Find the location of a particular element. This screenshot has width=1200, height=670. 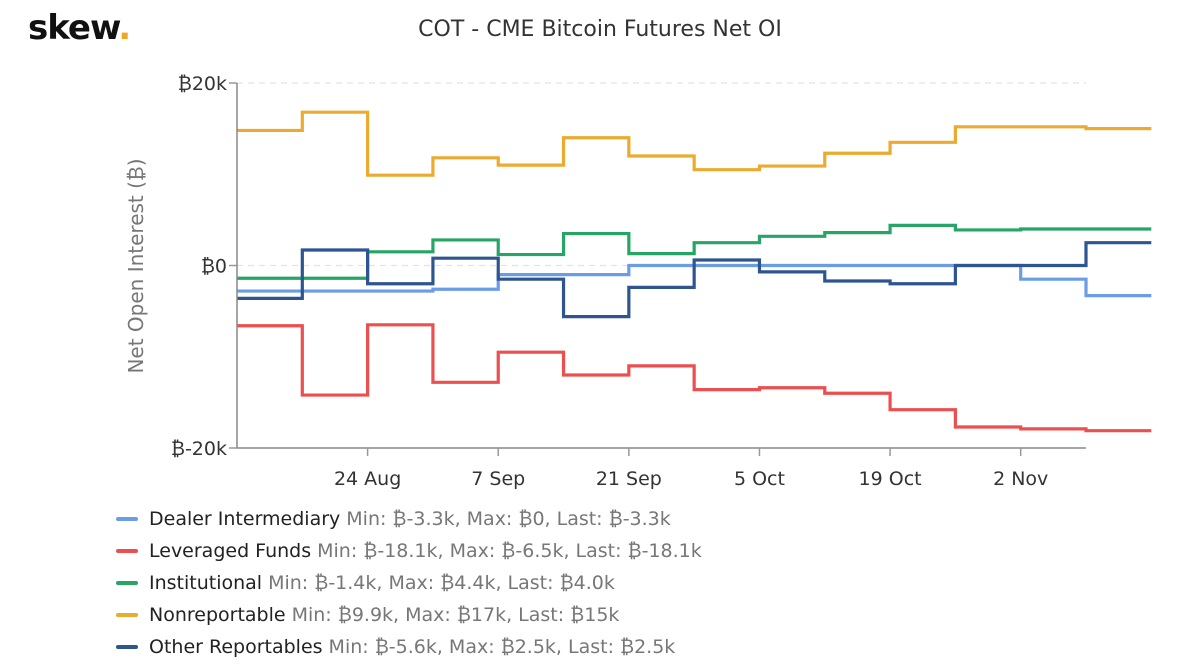

x-tick-label: 21 Sep is located at coordinates (629, 479).